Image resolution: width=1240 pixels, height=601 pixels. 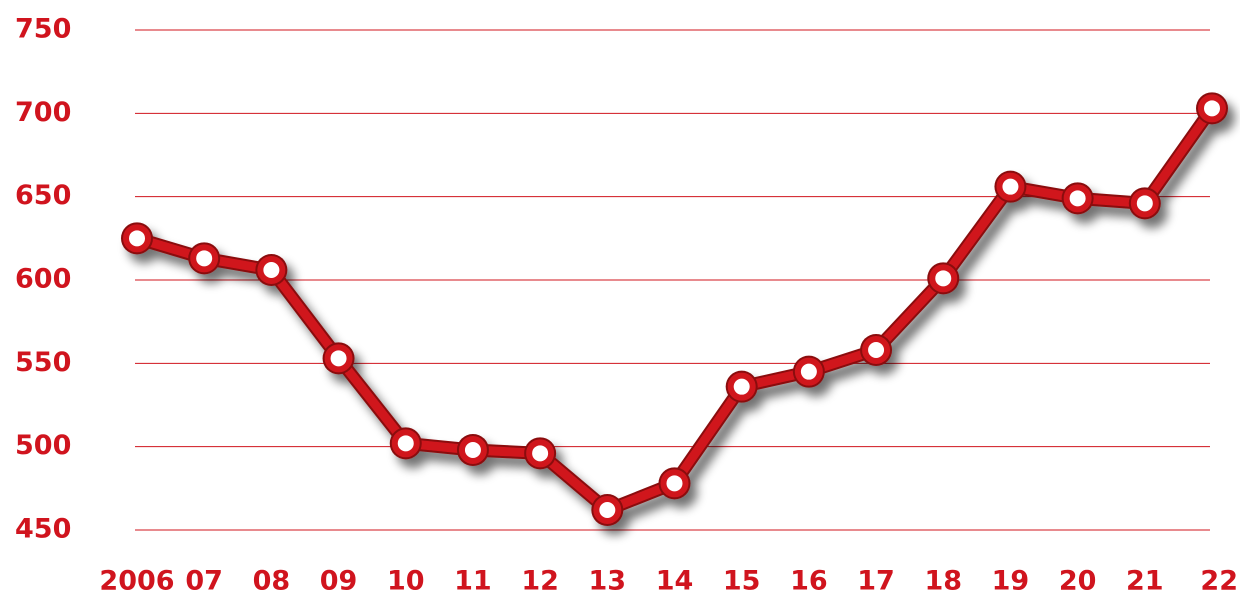 What do you see at coordinates (1145, 581) in the screenshot?
I see `x-tick-label: 21` at bounding box center [1145, 581].